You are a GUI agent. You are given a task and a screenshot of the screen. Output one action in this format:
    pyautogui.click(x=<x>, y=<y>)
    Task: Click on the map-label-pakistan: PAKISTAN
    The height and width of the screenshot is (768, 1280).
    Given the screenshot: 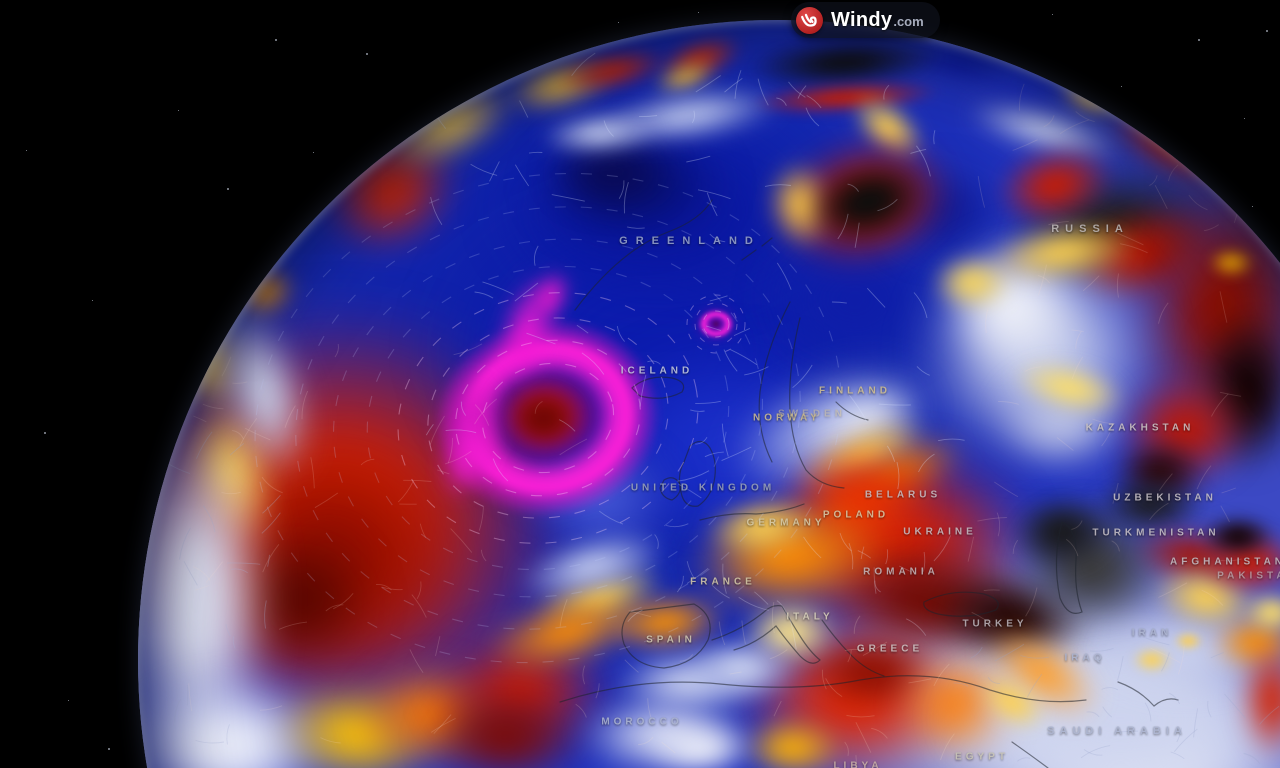 What is the action you would take?
    pyautogui.click(x=1248, y=576)
    